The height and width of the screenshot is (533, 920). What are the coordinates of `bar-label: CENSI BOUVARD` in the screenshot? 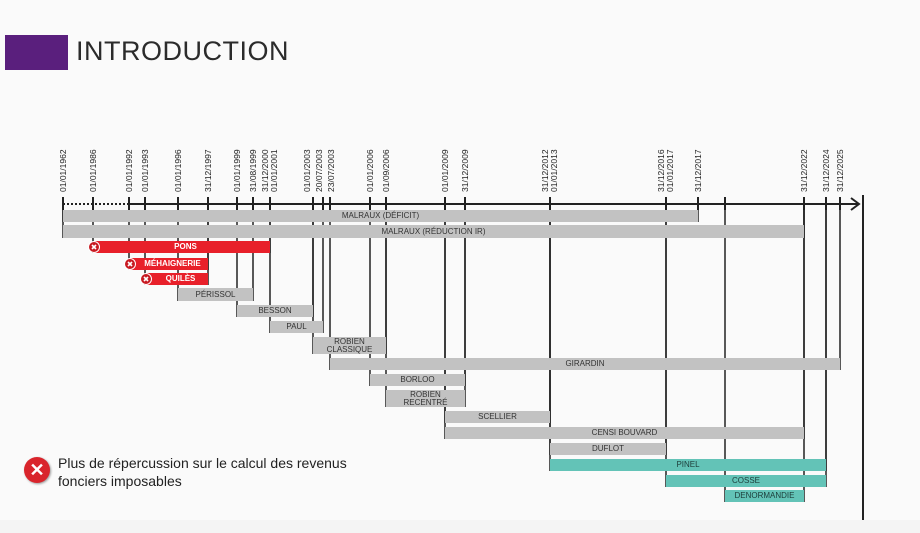 It's located at (624, 432).